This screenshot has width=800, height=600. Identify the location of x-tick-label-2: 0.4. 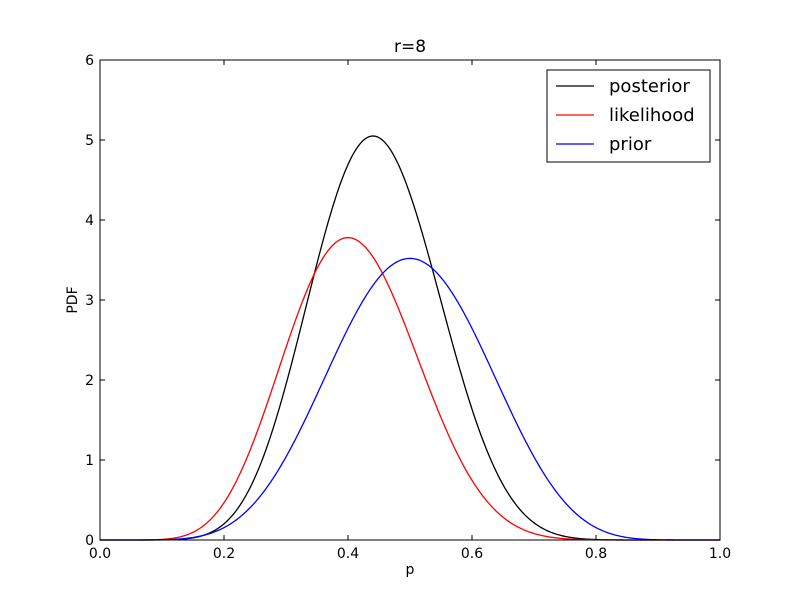
(348, 554).